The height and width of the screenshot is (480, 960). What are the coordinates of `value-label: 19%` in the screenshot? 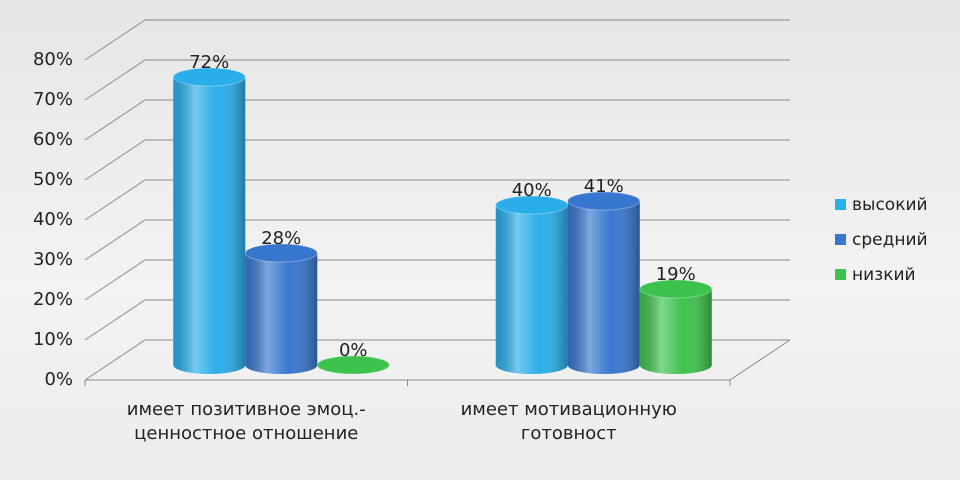 It's located at (676, 274).